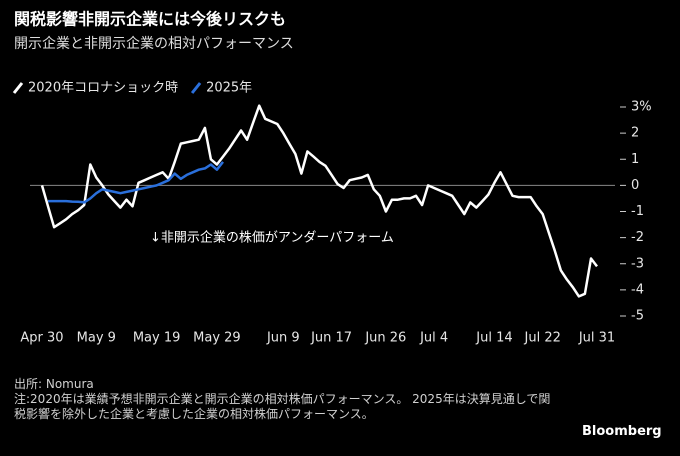 This screenshot has width=680, height=456. I want to click on y-tick-label: 3%, so click(641, 107).